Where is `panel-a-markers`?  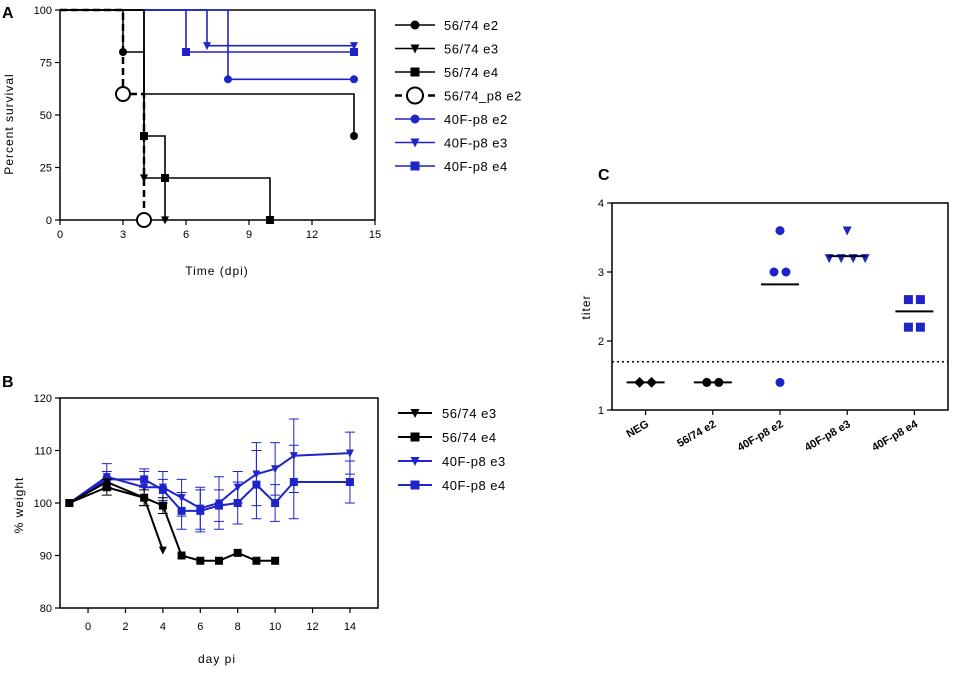 panel-a-markers is located at coordinates (236, 135).